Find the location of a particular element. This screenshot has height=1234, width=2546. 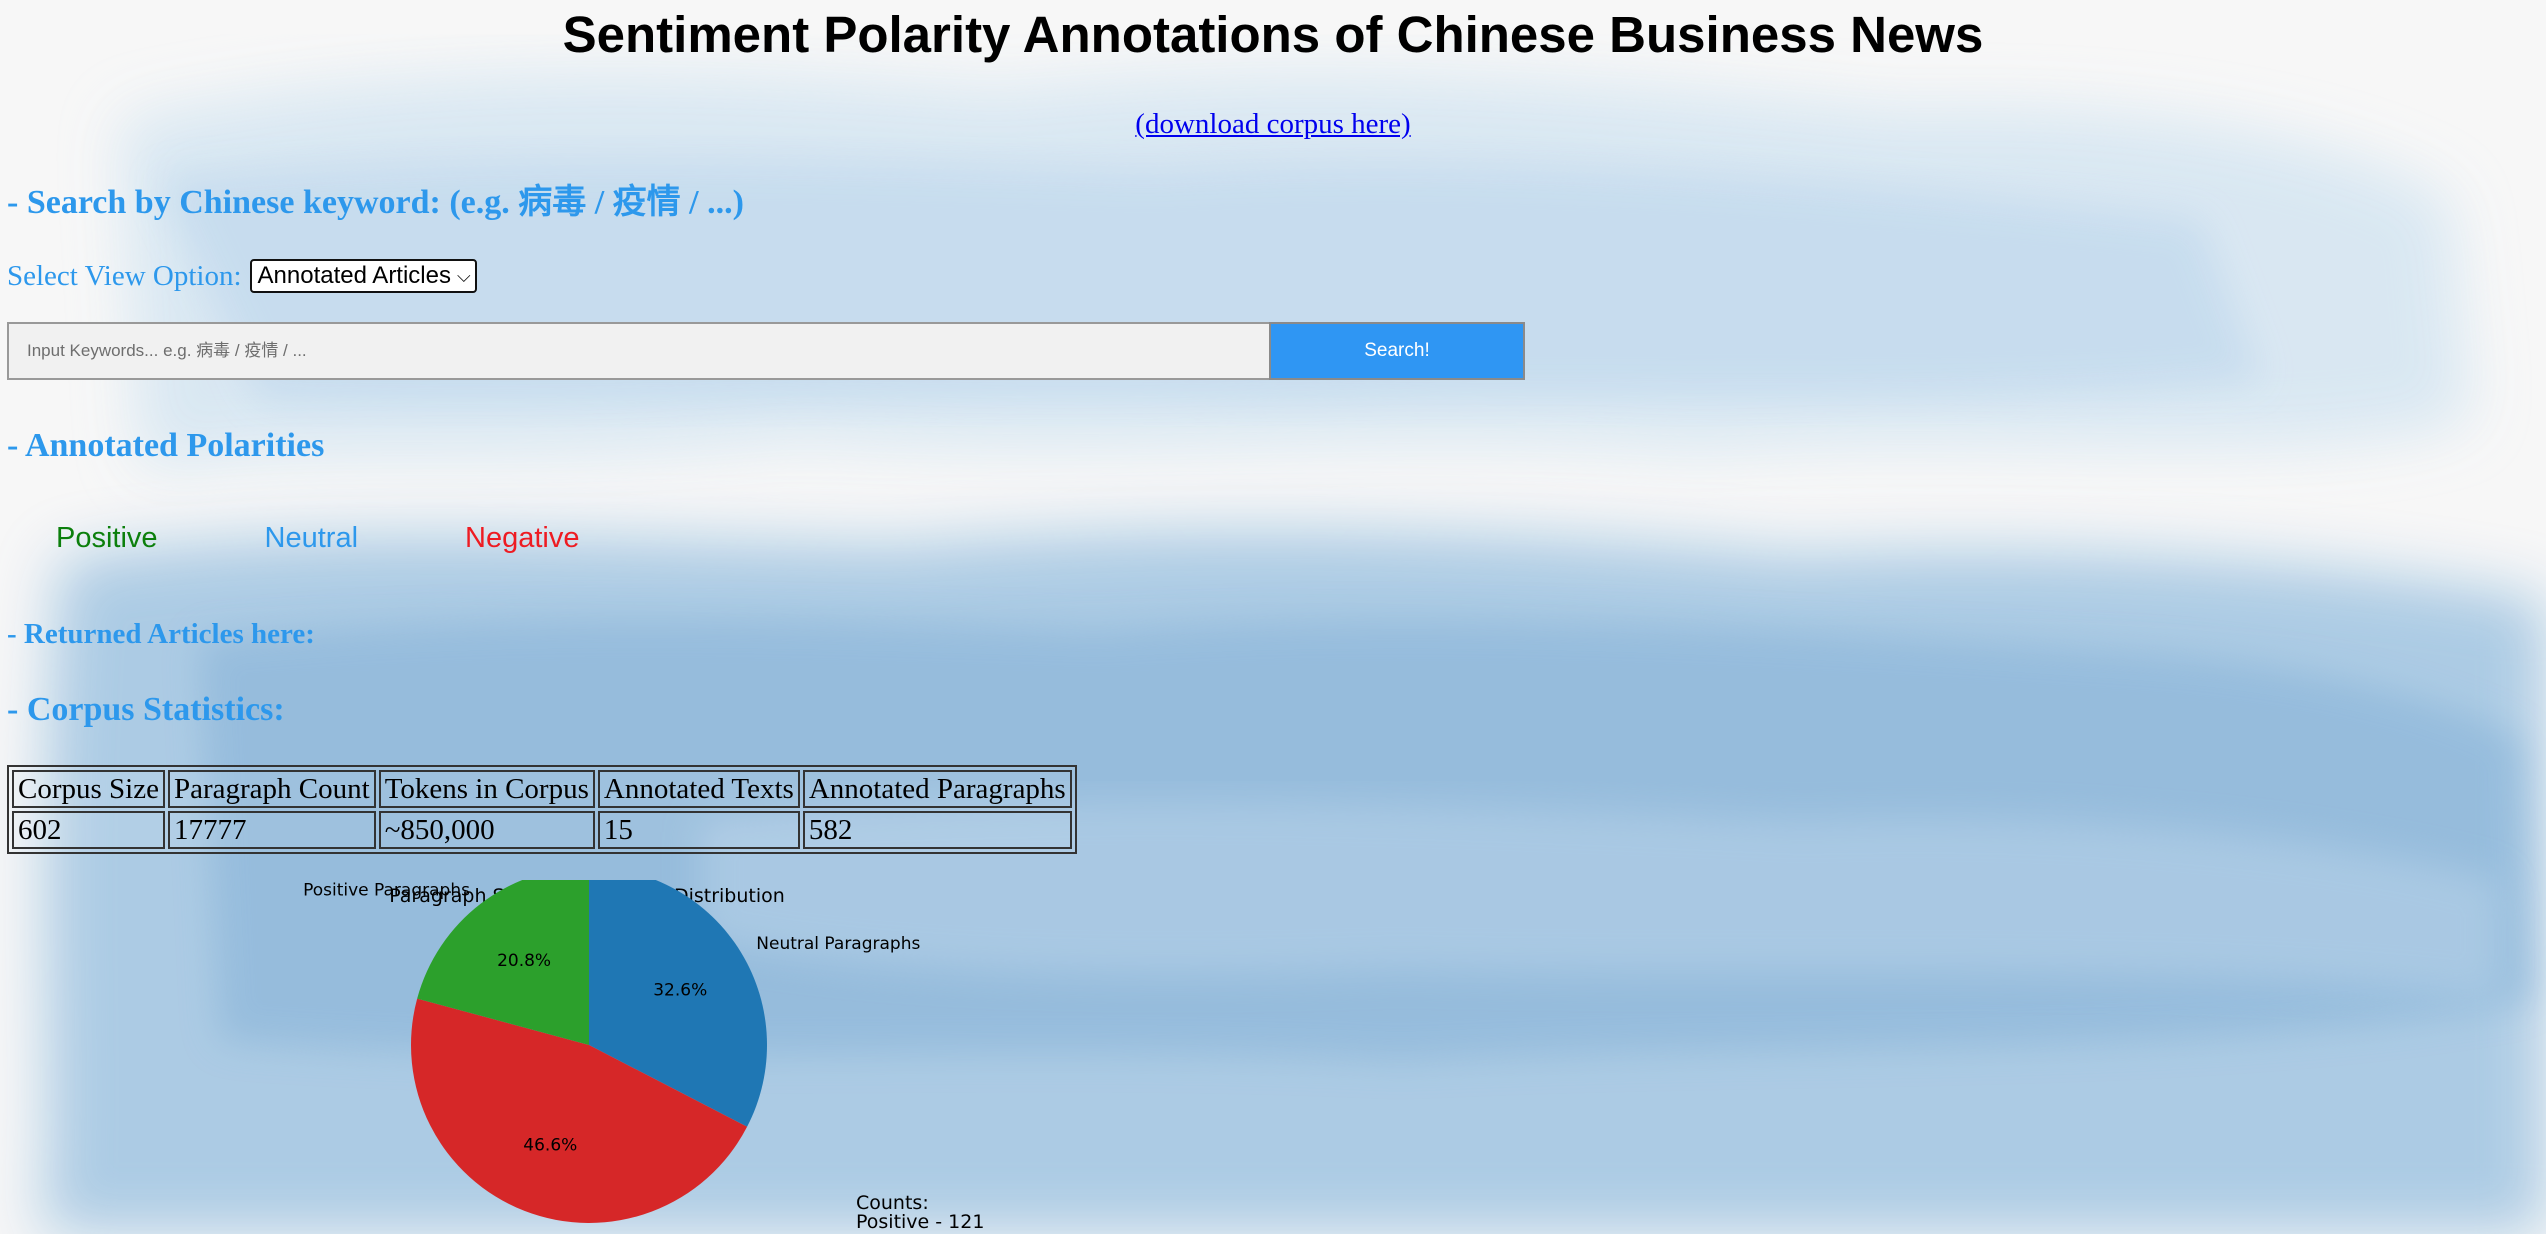

table-cell: 582 is located at coordinates (937, 830).